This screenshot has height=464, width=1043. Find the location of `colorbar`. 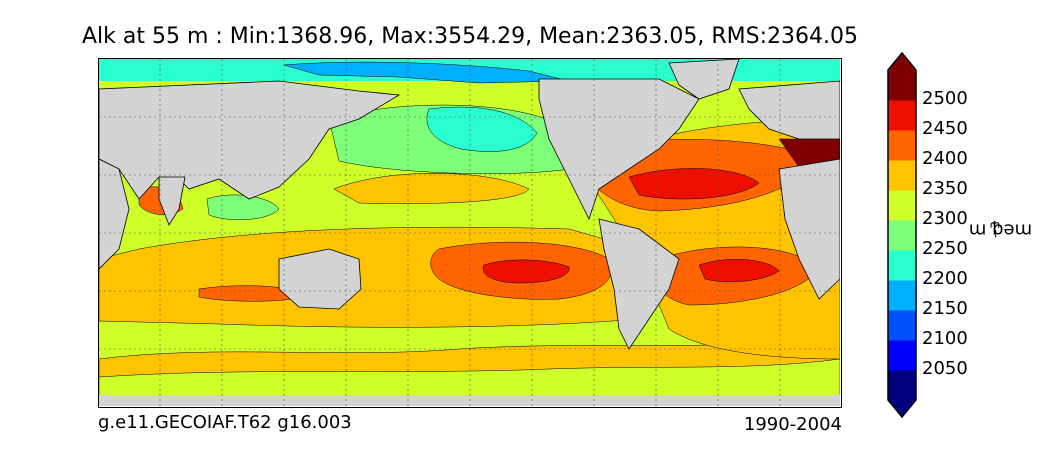

colorbar is located at coordinates (902, 235).